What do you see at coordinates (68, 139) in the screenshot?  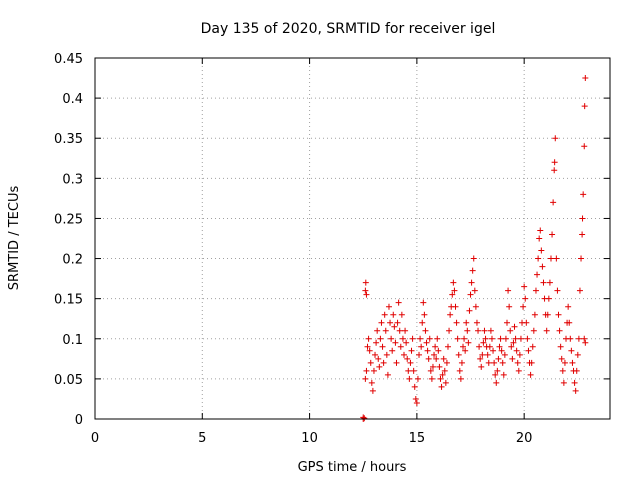 I see `y-tick-label: 0.35` at bounding box center [68, 139].